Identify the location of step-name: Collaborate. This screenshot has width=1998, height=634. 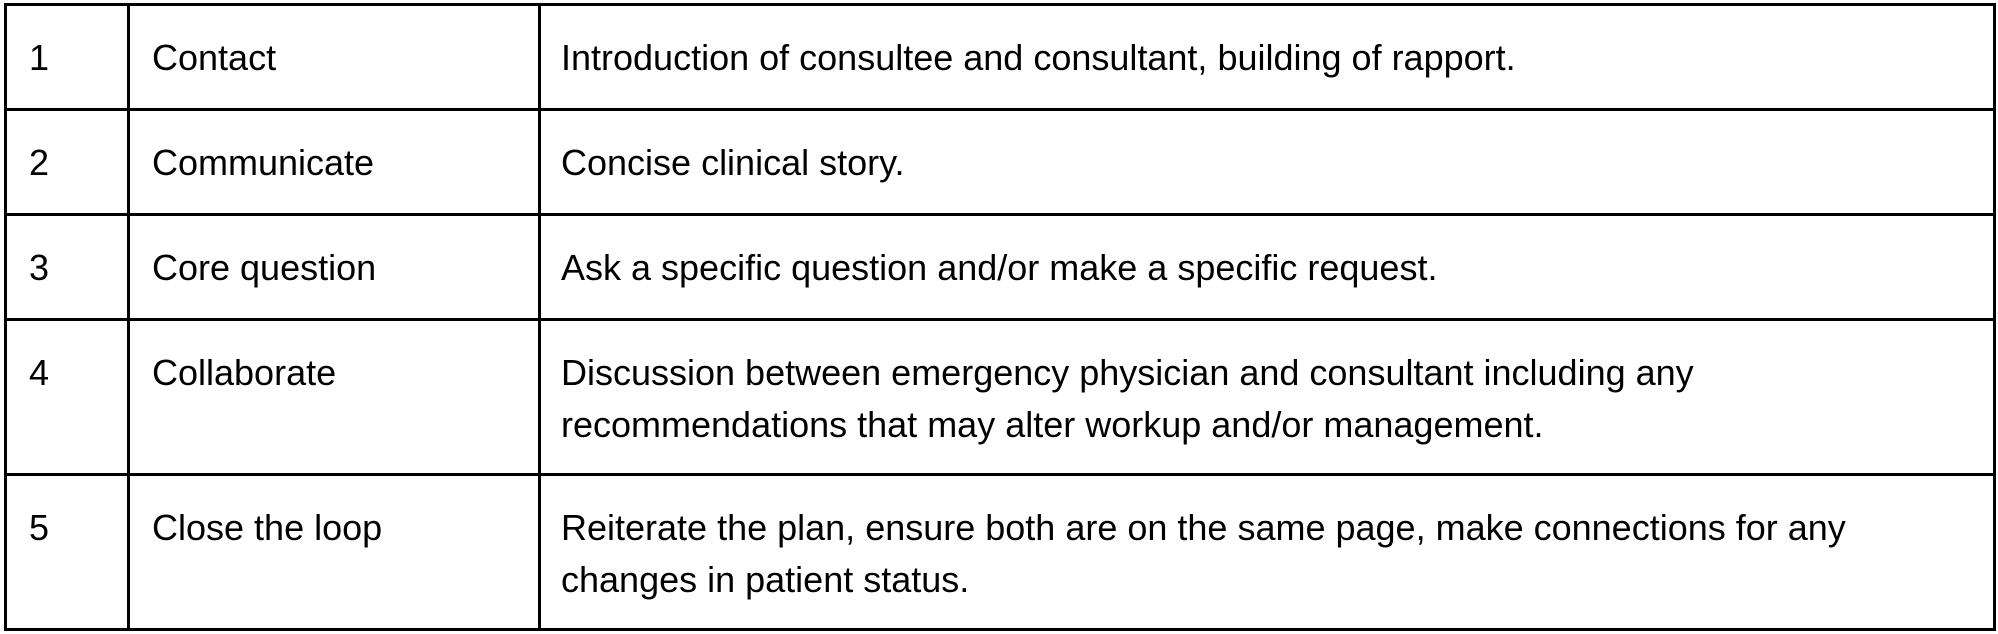
(334, 397).